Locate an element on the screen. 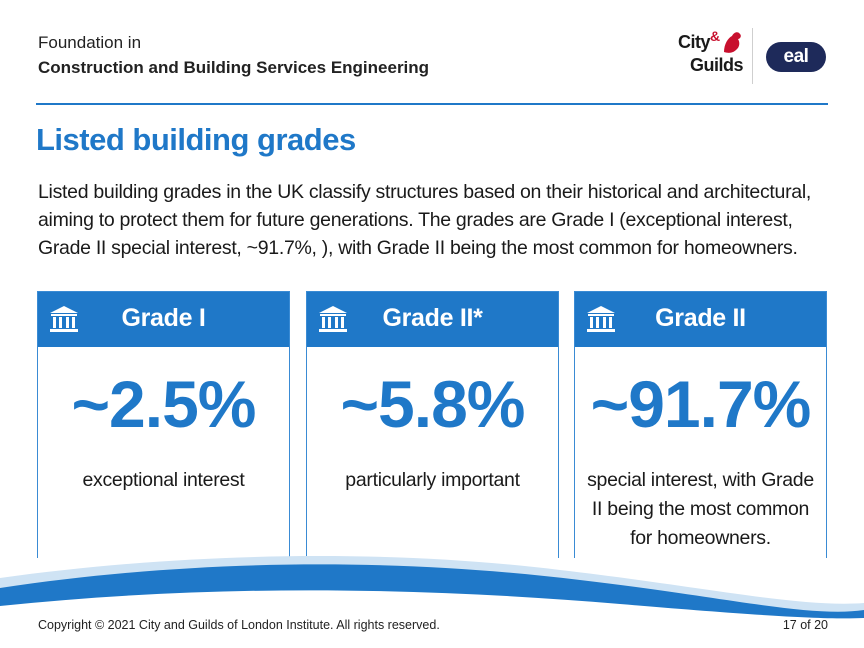 The width and height of the screenshot is (864, 648). card-description: exceptional interest is located at coordinates (163, 480).